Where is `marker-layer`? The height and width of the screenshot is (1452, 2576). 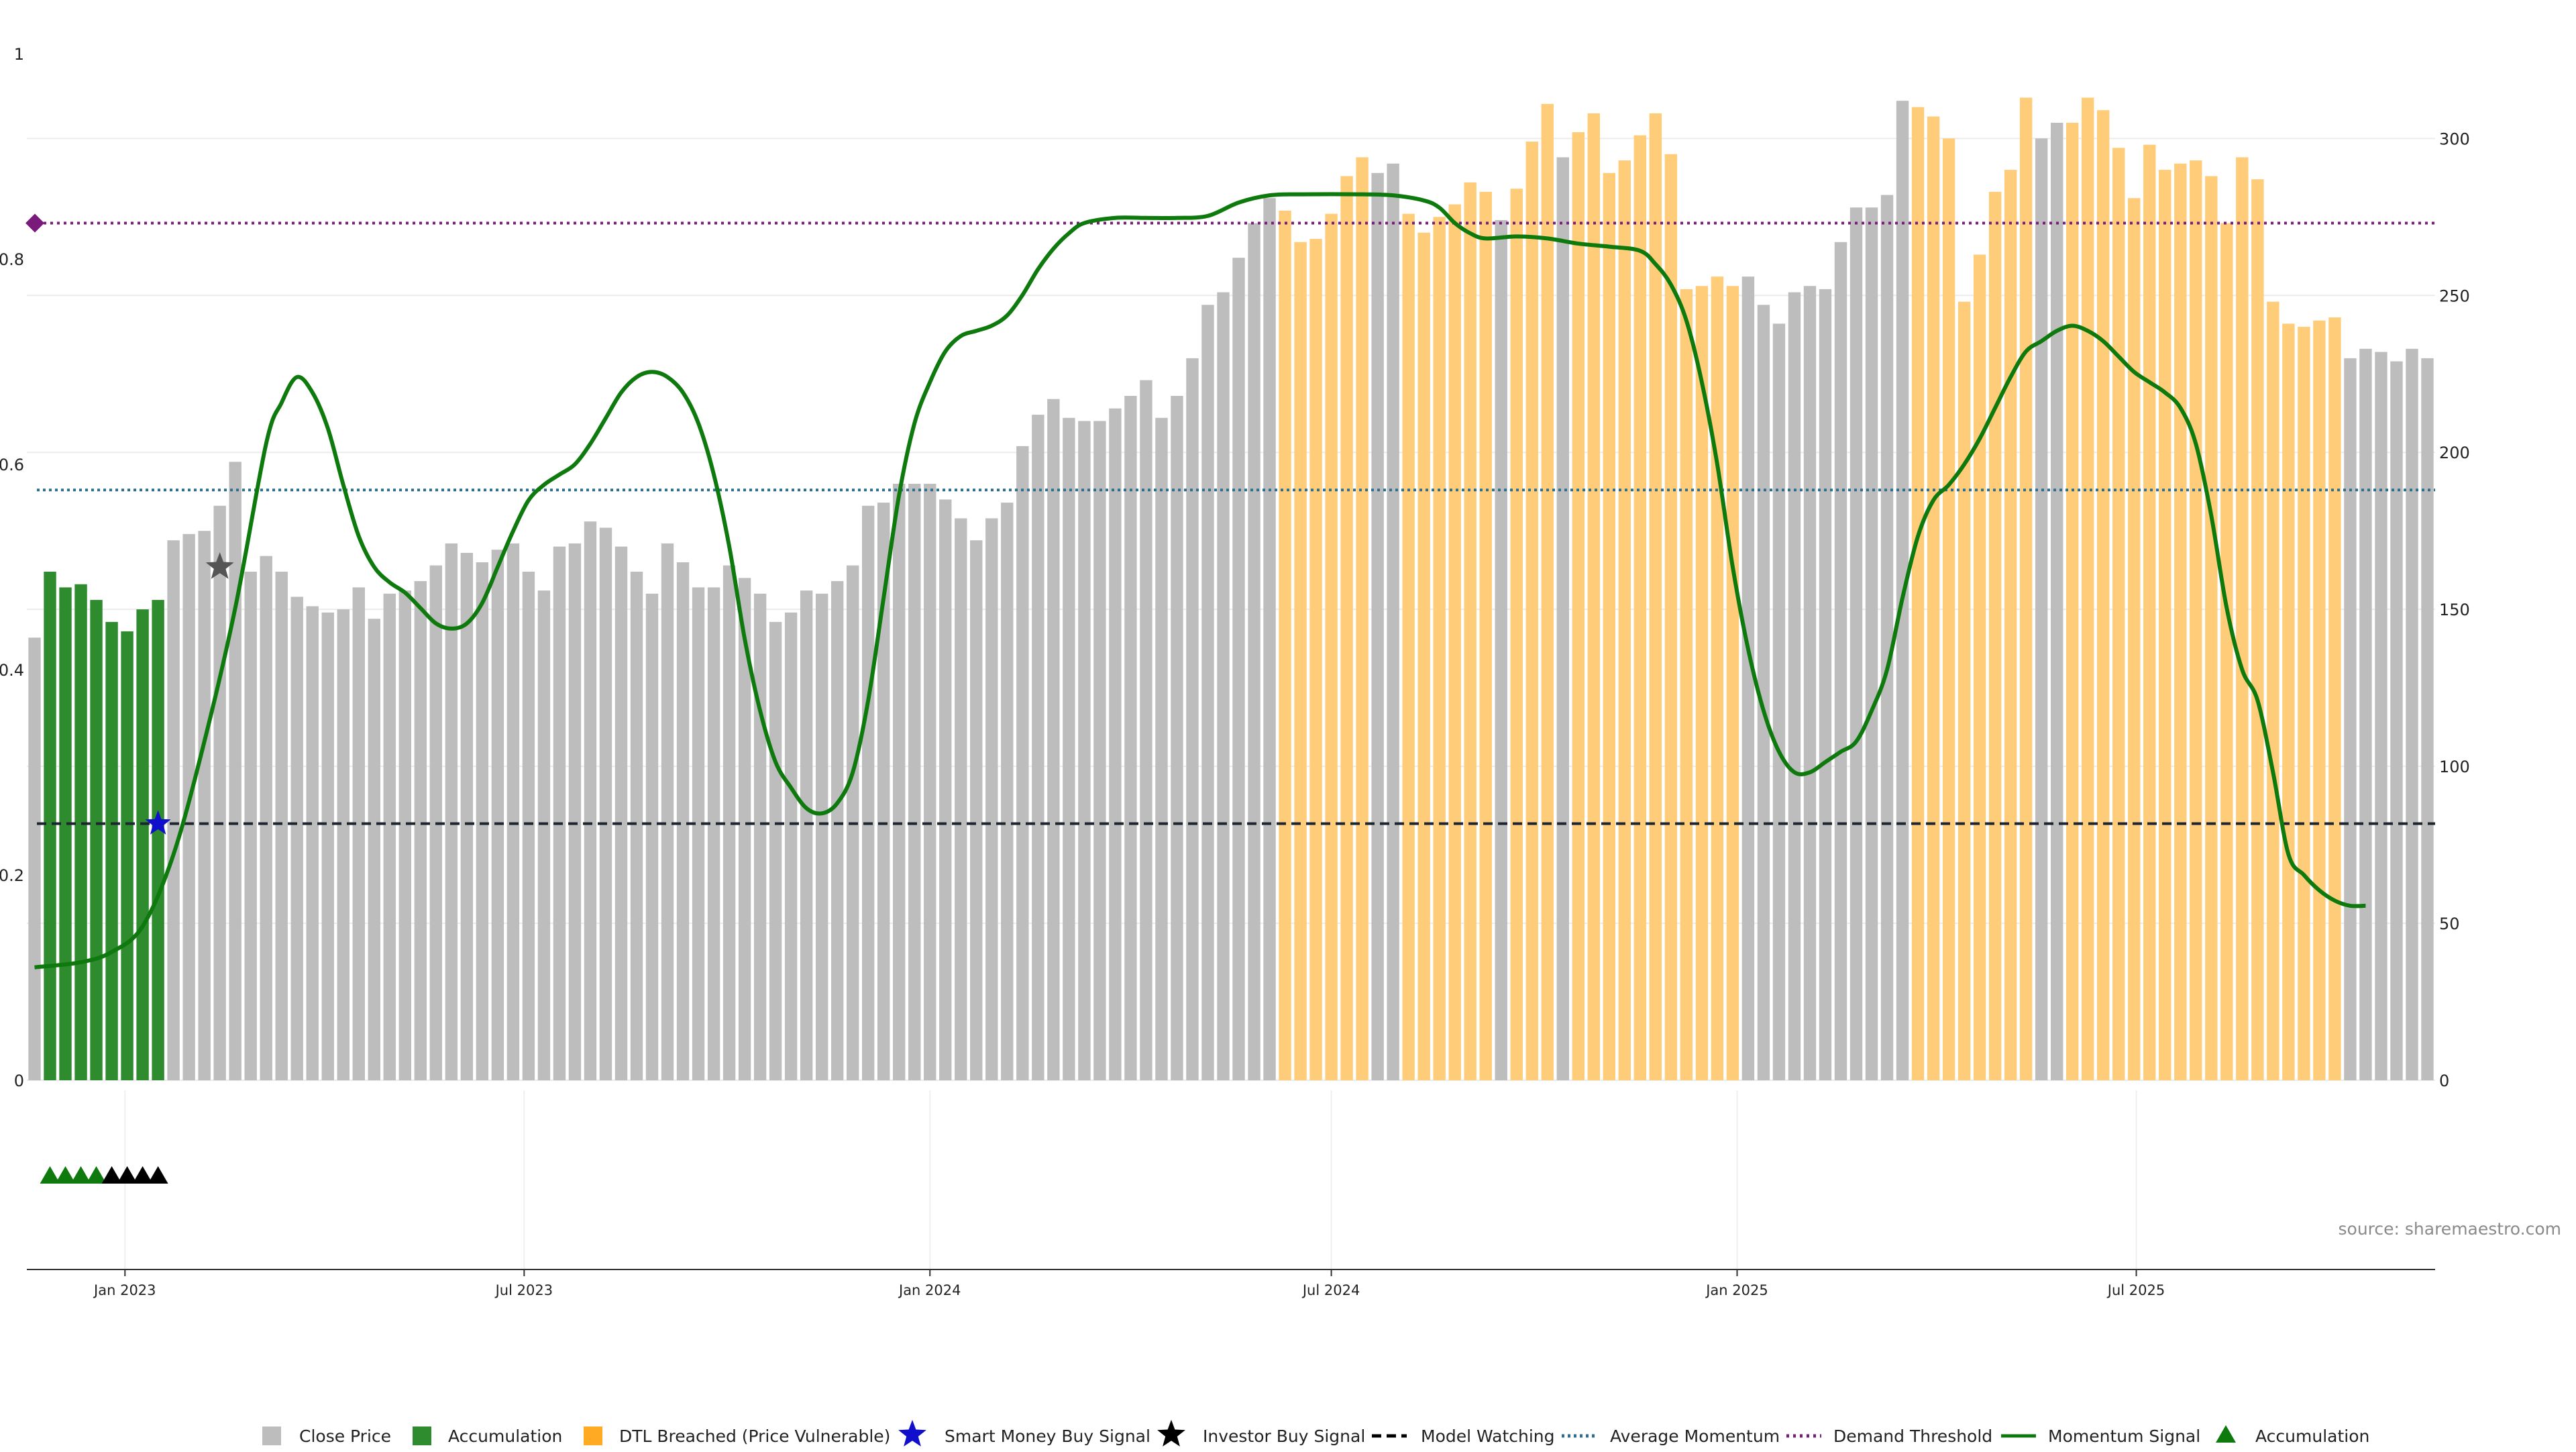
marker-layer is located at coordinates (129, 698).